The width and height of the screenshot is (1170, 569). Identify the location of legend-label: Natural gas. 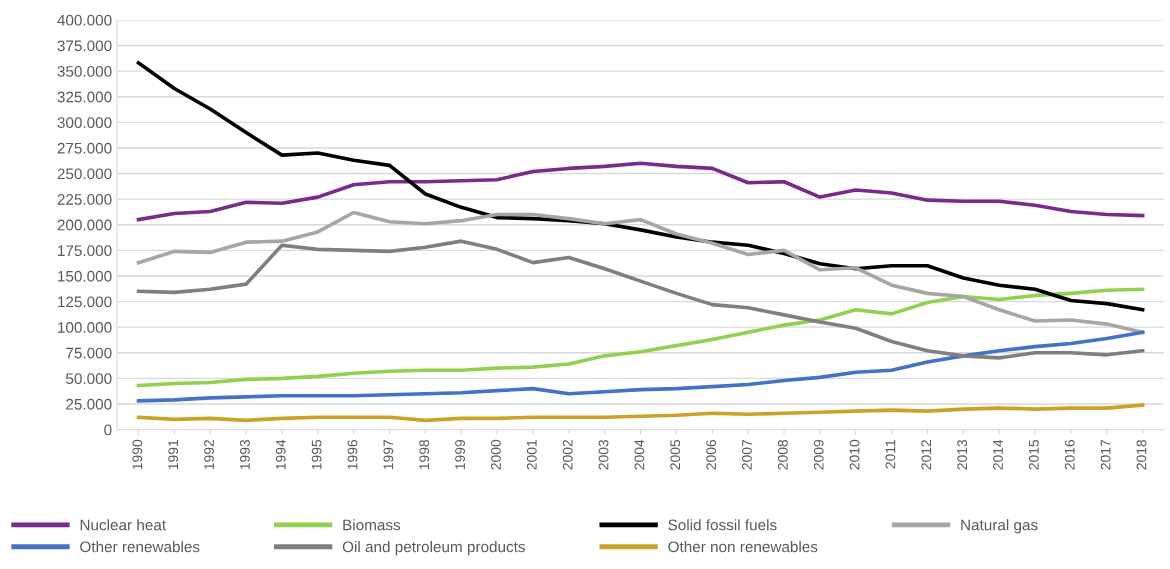
(999, 526).